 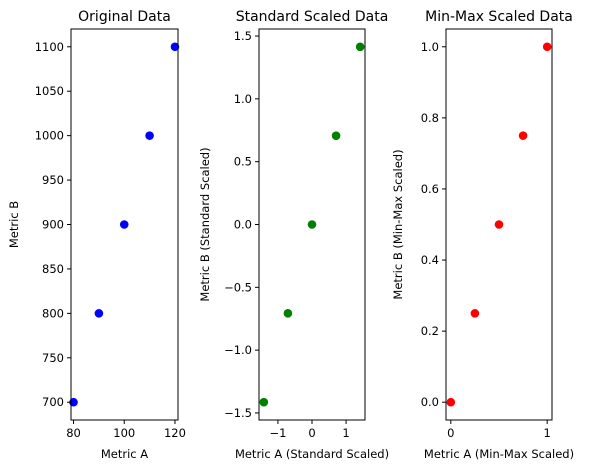 I want to click on y-tick-label: 1100, so click(x=49, y=47).